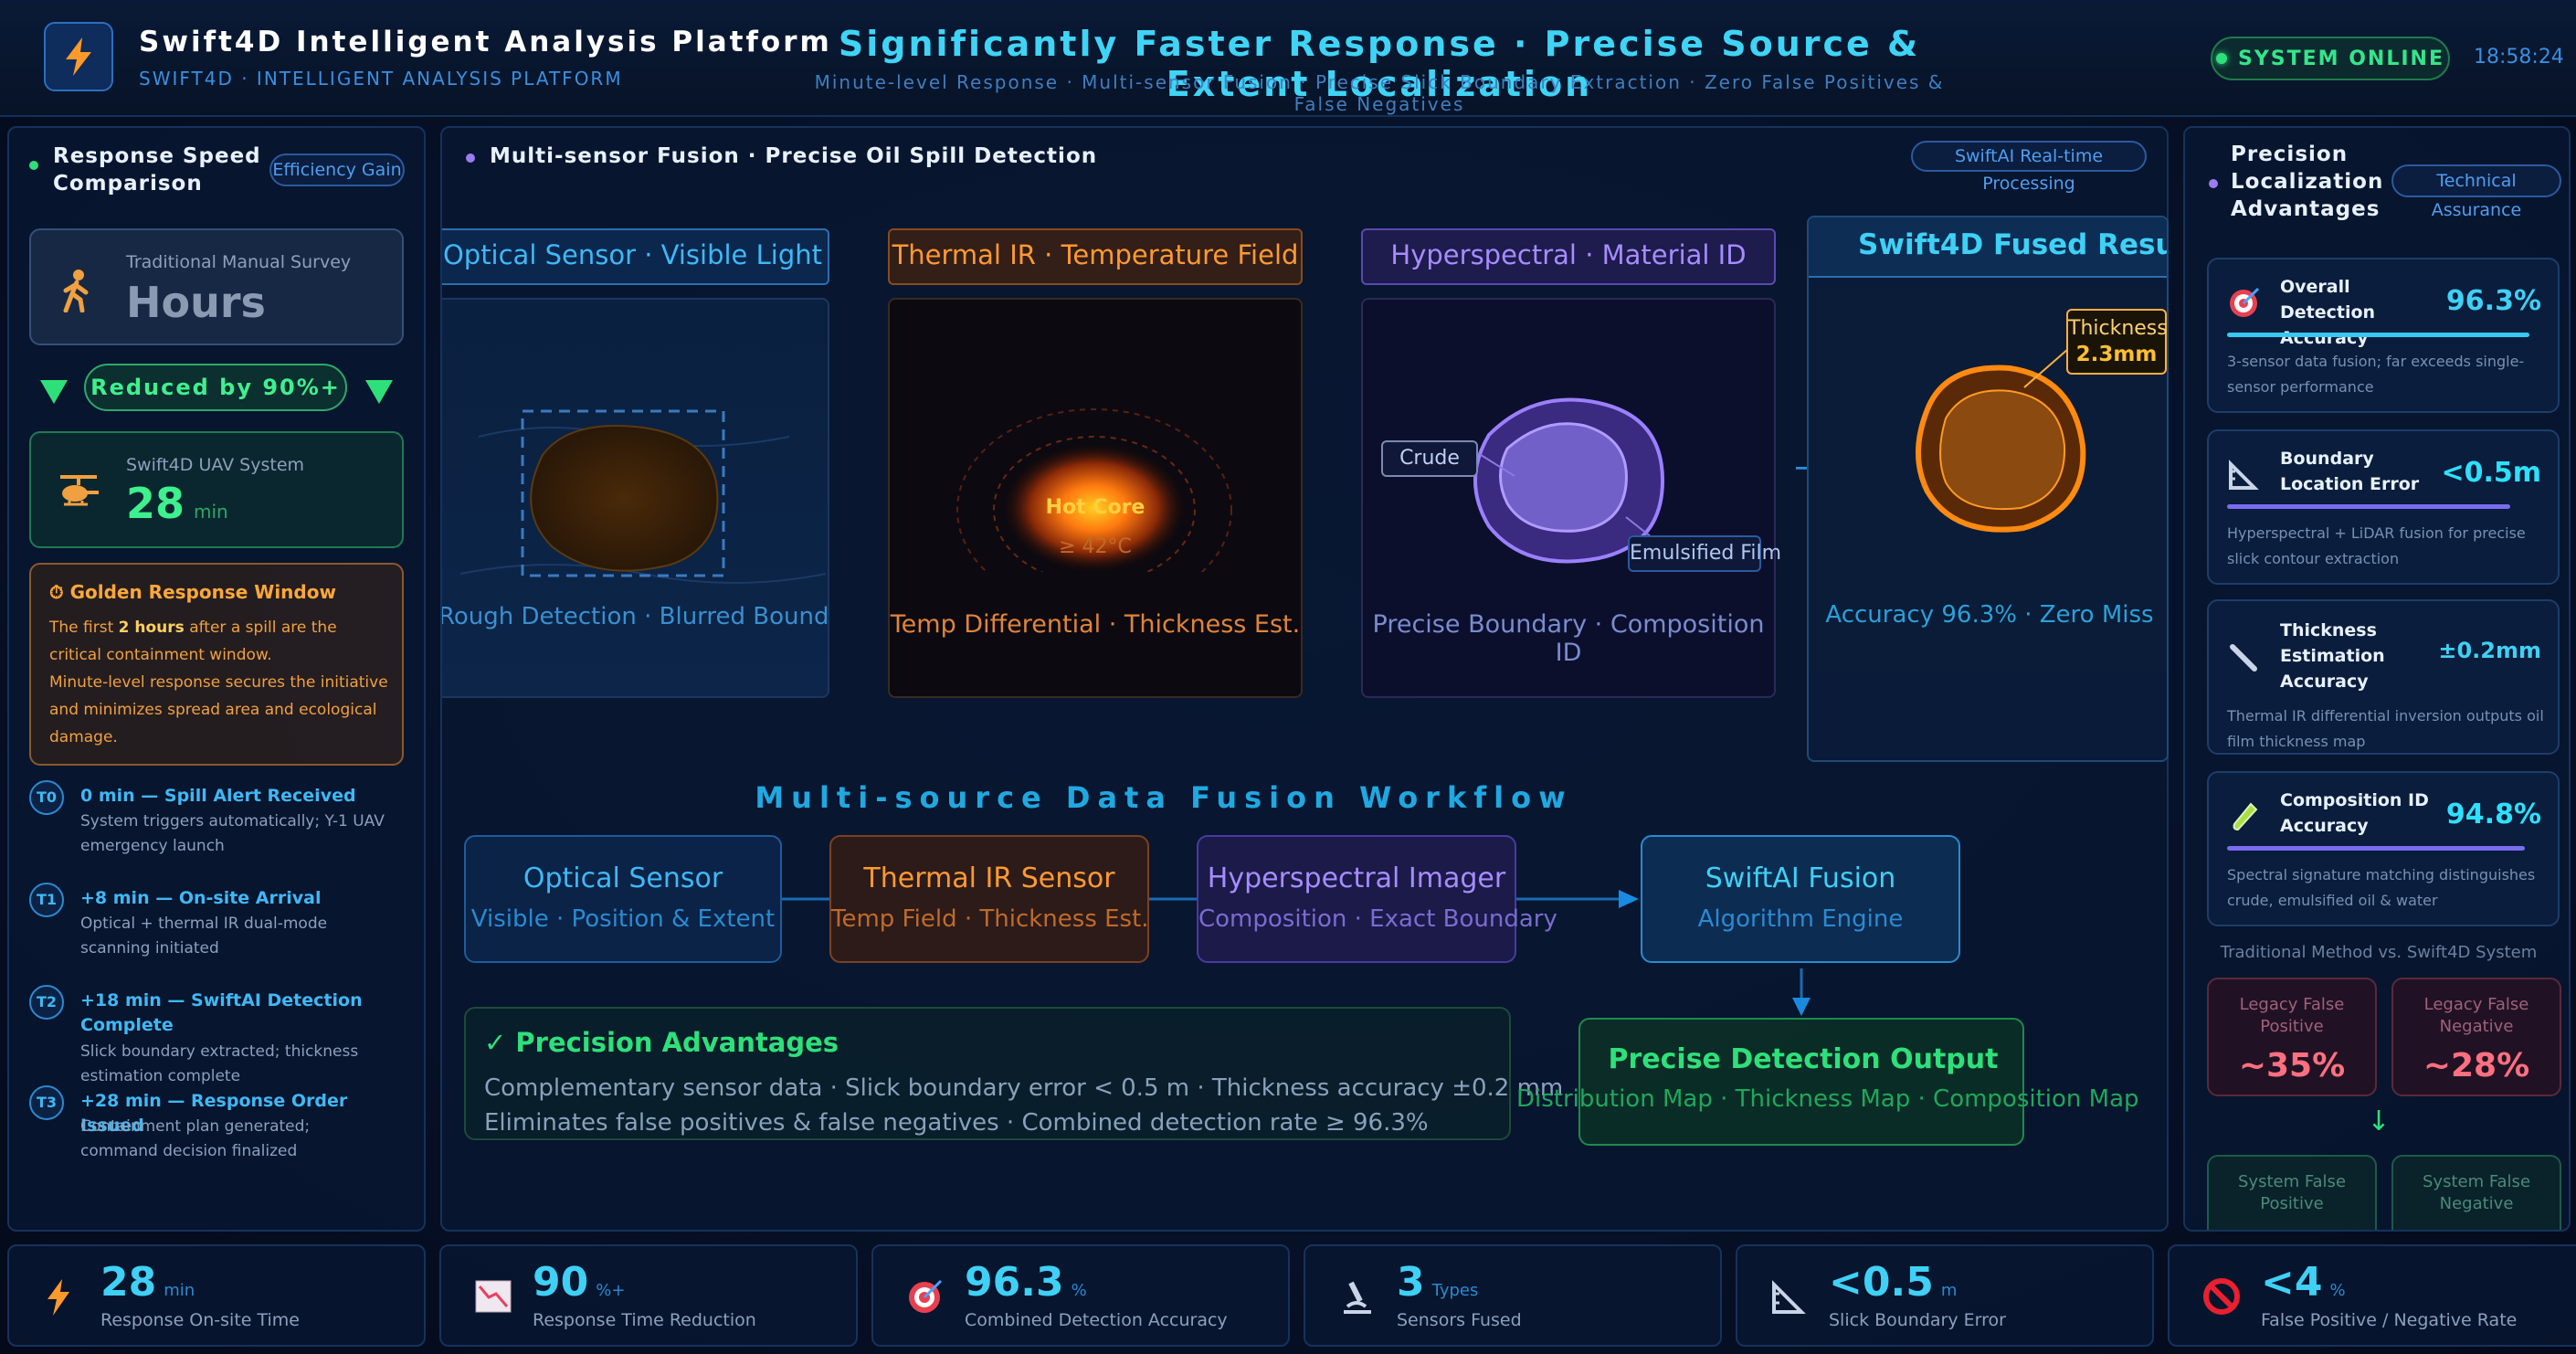 The image size is (2576, 1354). Describe the element at coordinates (1918, 1320) in the screenshot. I see `footer-label: Slick Boundary Error` at that location.